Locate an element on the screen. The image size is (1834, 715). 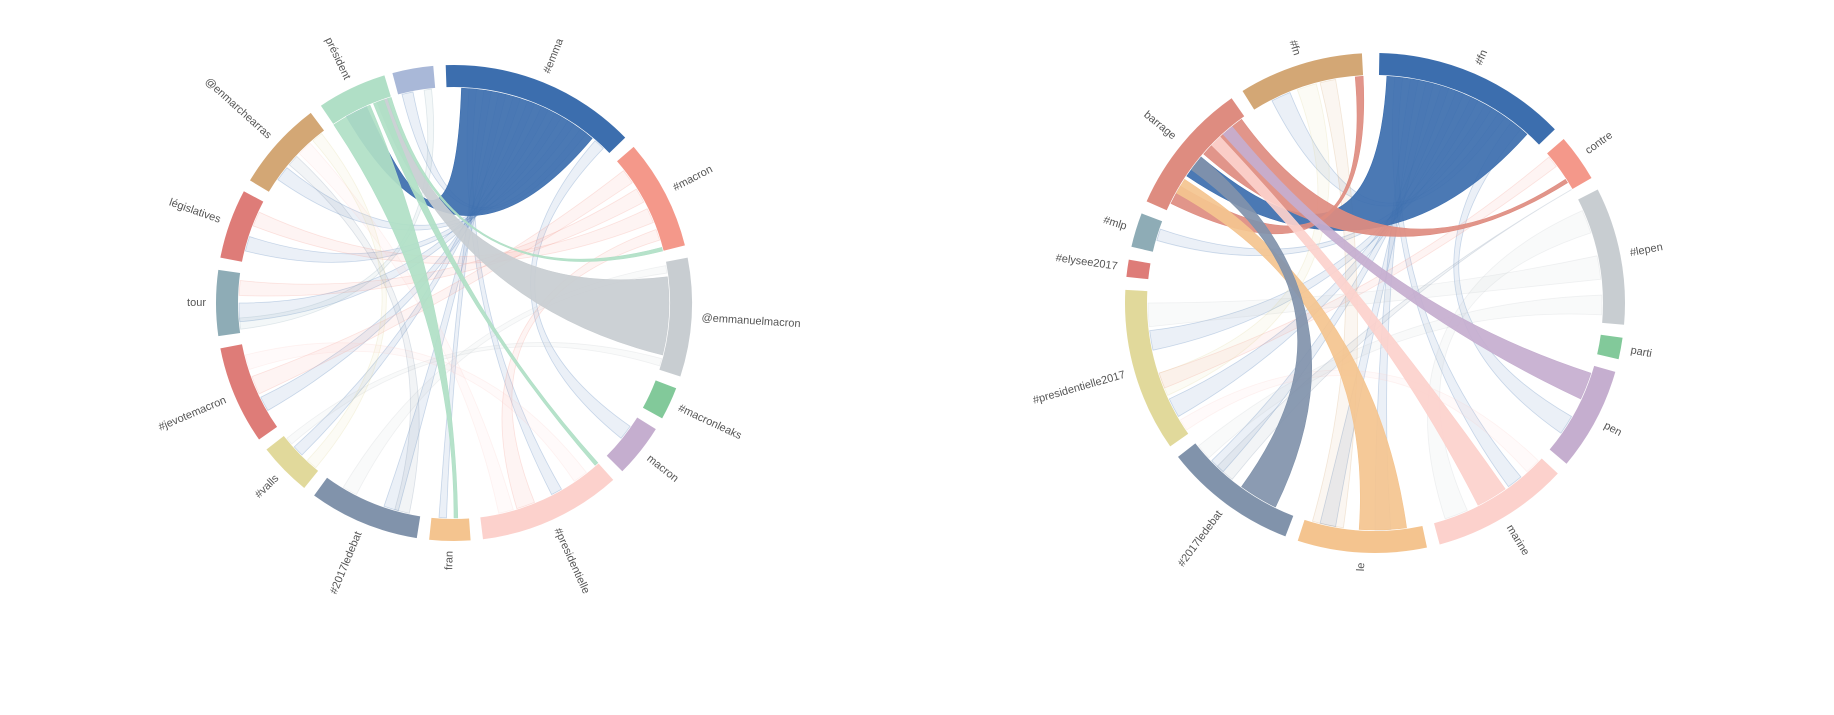
group-label-13: président is located at coordinates (337, 59).